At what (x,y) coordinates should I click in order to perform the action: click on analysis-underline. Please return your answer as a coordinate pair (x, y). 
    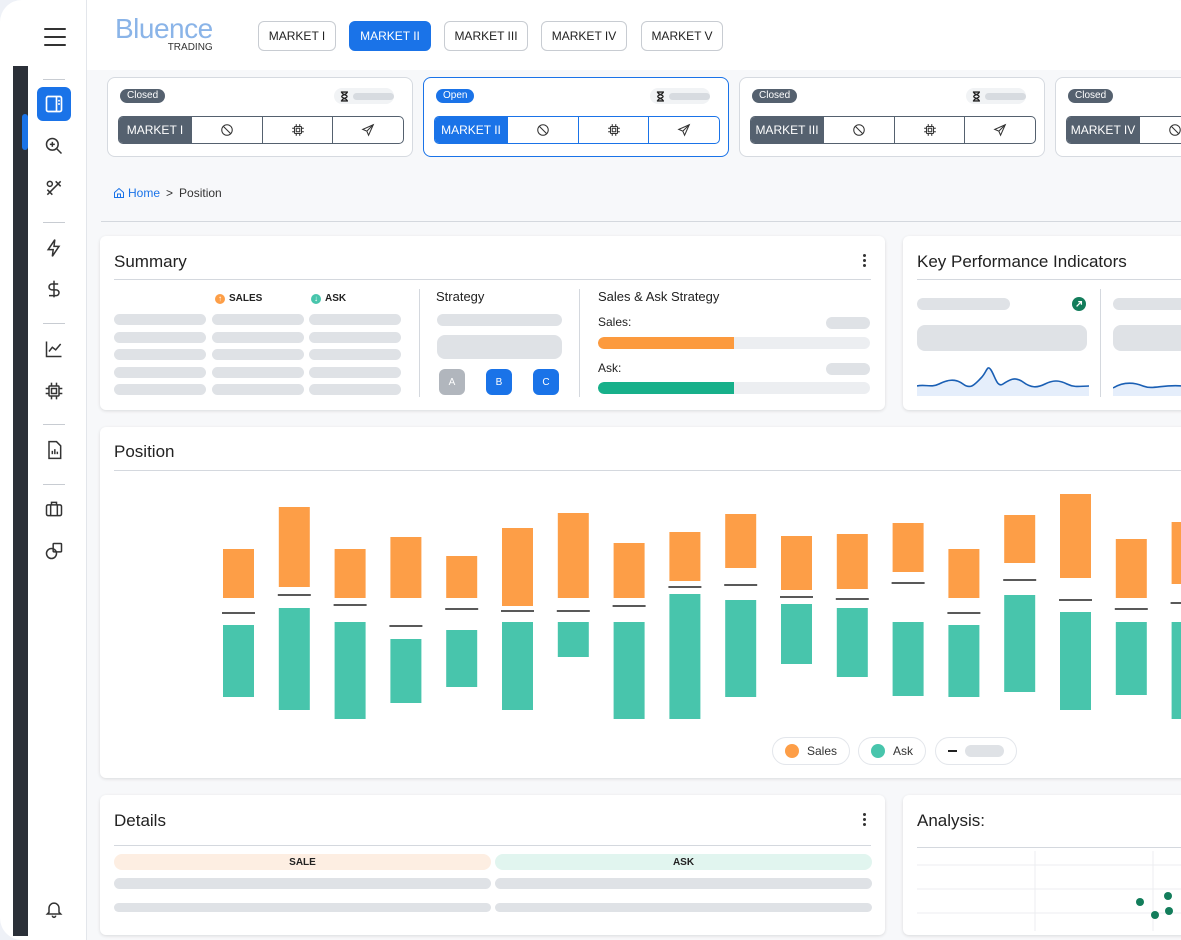
    Looking at the image, I should click on (1049, 847).